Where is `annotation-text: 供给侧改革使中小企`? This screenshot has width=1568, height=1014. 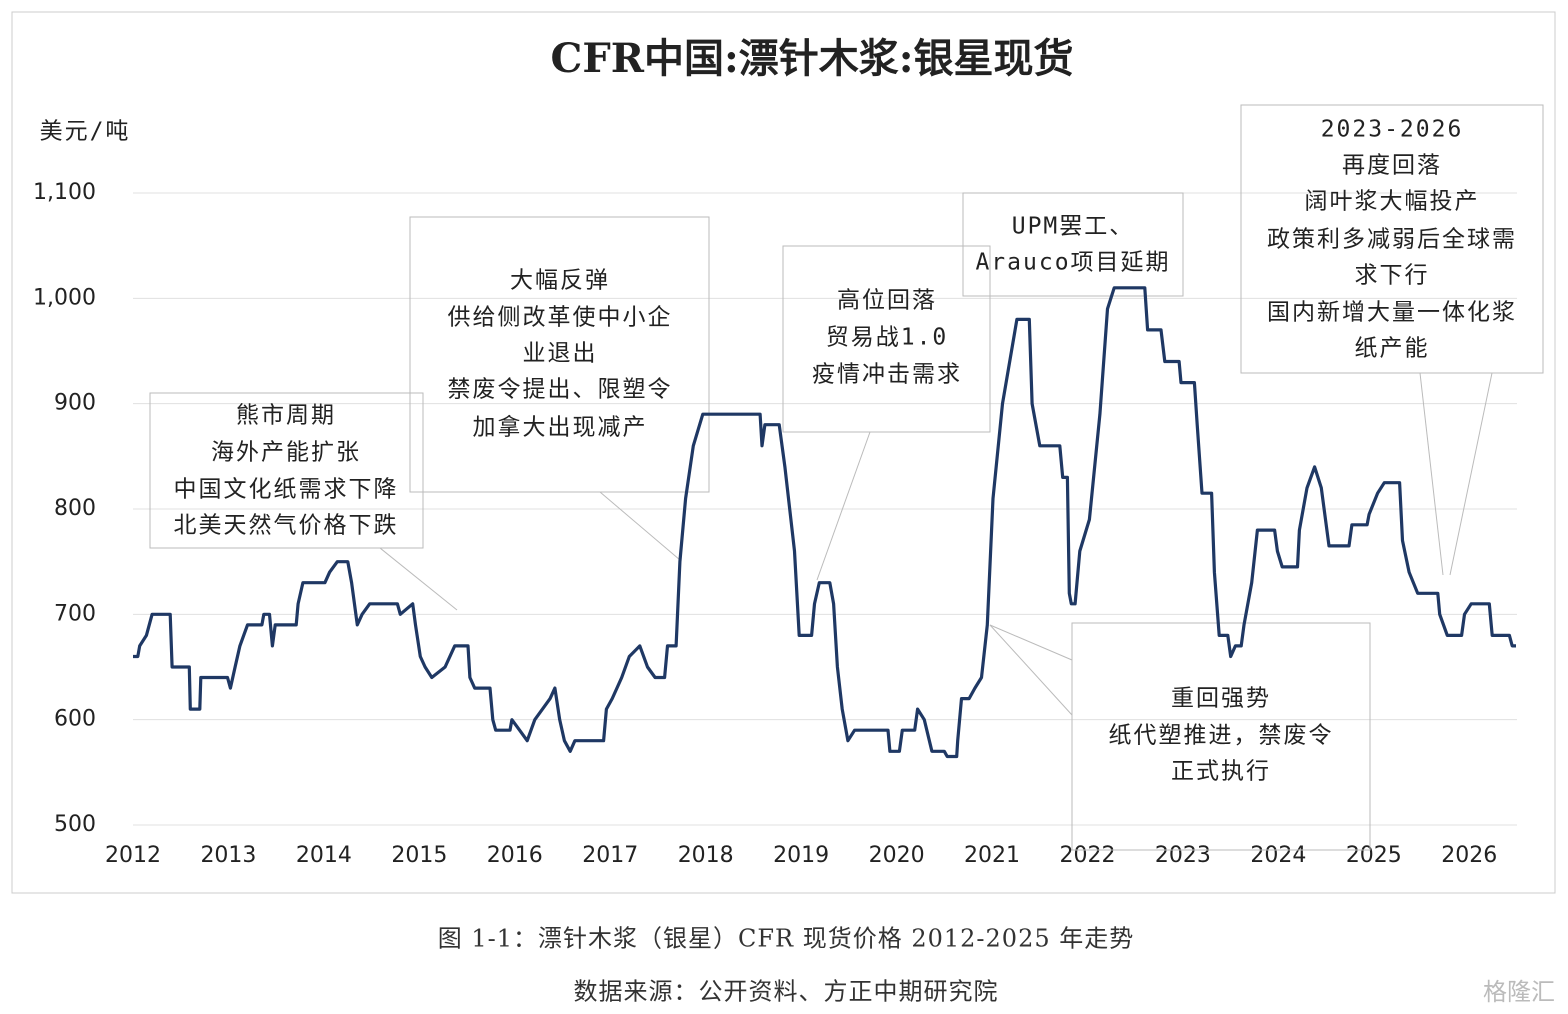 annotation-text: 供给侧改革使中小企 is located at coordinates (560, 318).